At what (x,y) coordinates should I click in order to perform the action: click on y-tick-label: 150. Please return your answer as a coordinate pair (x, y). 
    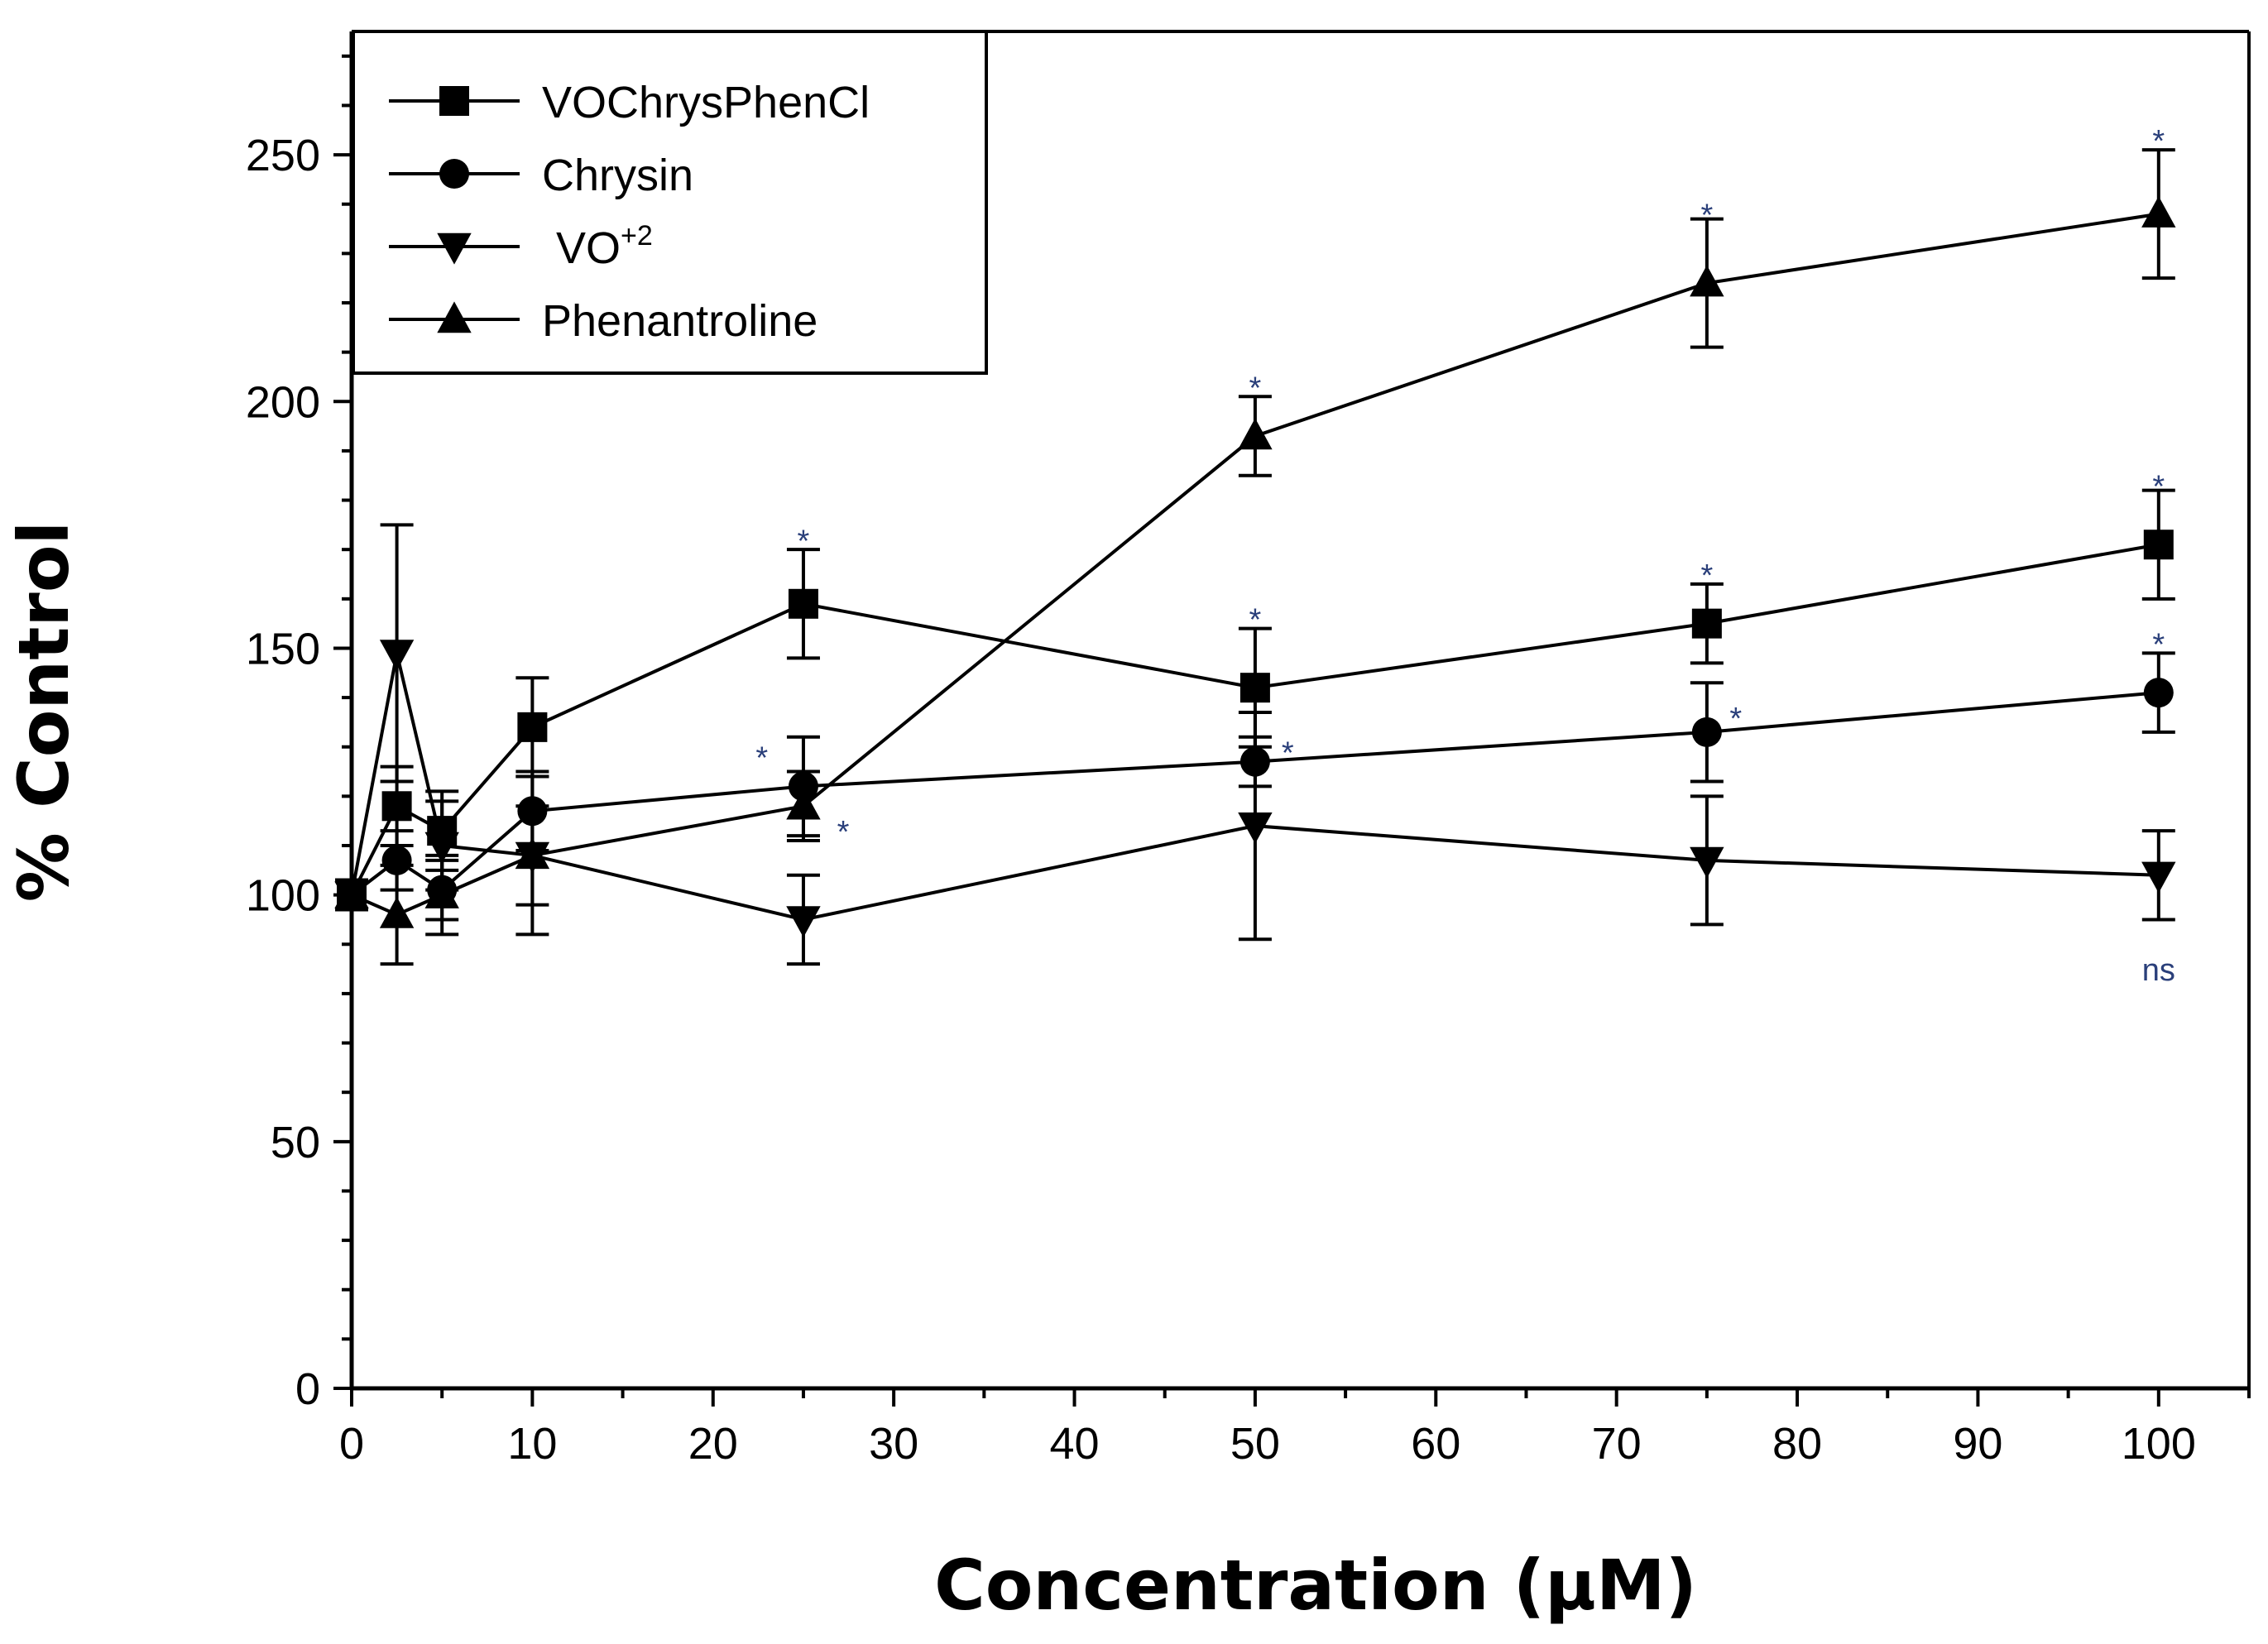
    Looking at the image, I should click on (283, 648).